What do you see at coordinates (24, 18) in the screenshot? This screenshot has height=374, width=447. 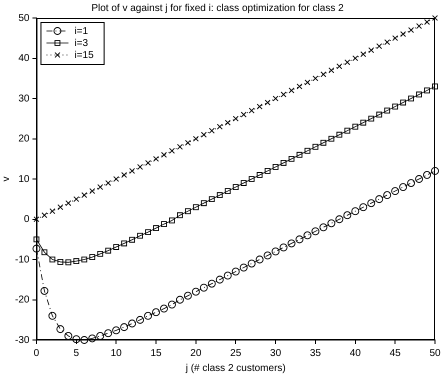 I see `y-tick-label: 50` at bounding box center [24, 18].